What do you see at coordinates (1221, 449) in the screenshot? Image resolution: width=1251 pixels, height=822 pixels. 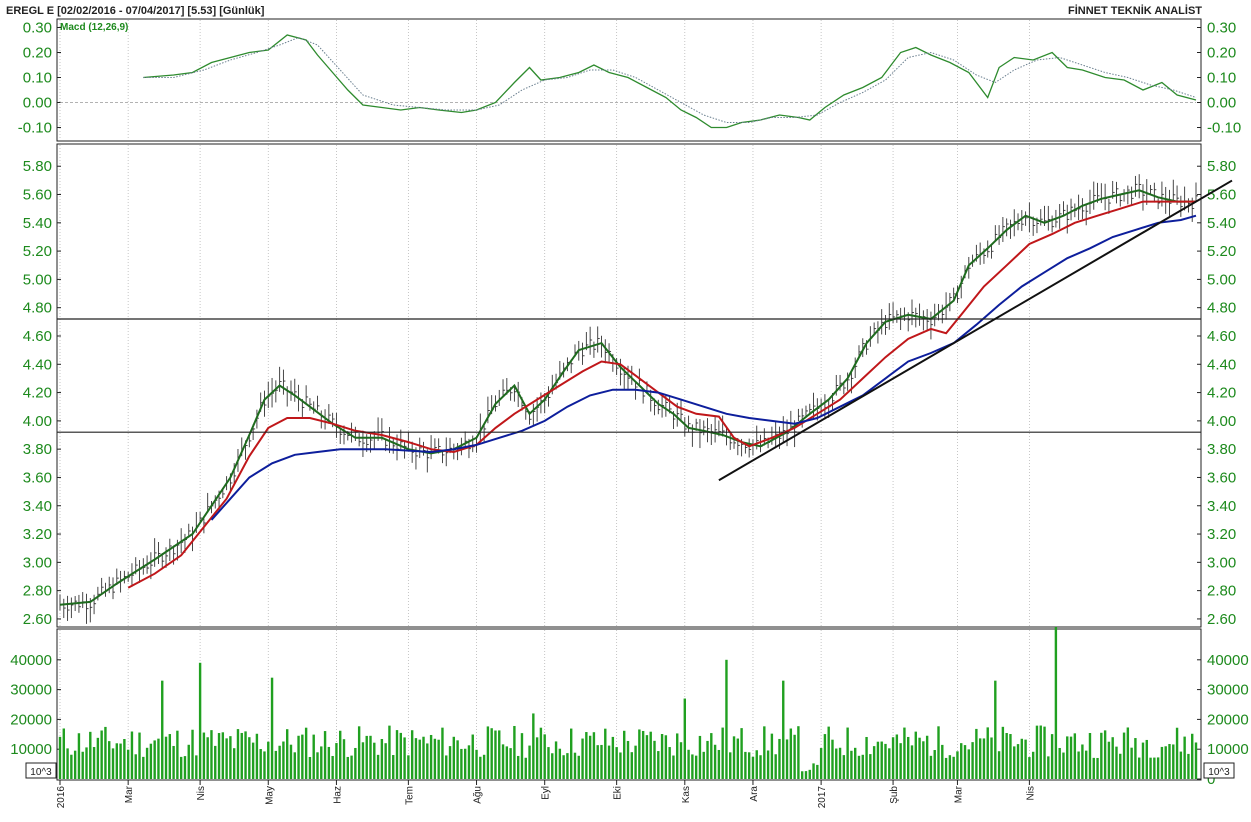 I see `price-tick-right-10: 3.80` at bounding box center [1221, 449].